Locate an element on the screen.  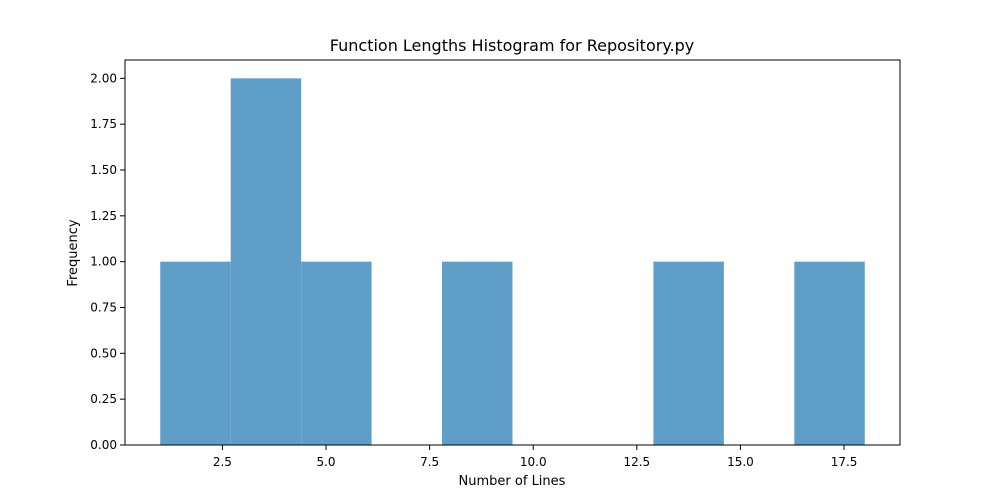
y-axis-label: Frequency is located at coordinates (73, 252).